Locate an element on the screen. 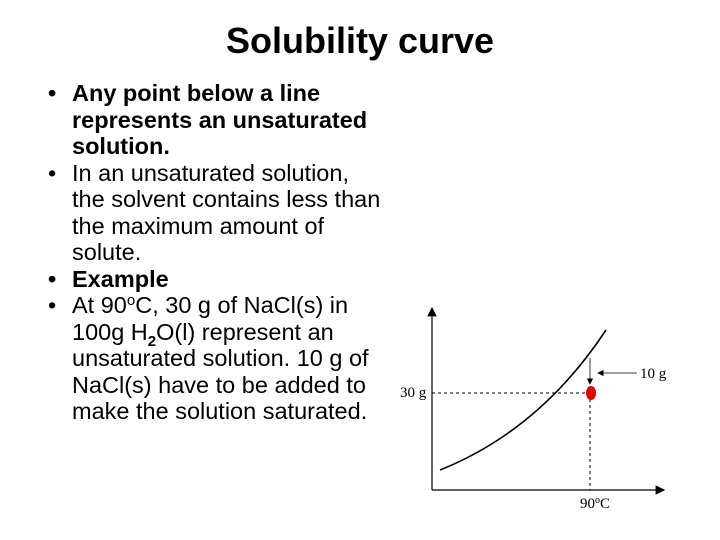 This screenshot has width=720, height=540. bullet-text: C, 30 g of NaCl(s) in 100g H is located at coordinates (210, 318).